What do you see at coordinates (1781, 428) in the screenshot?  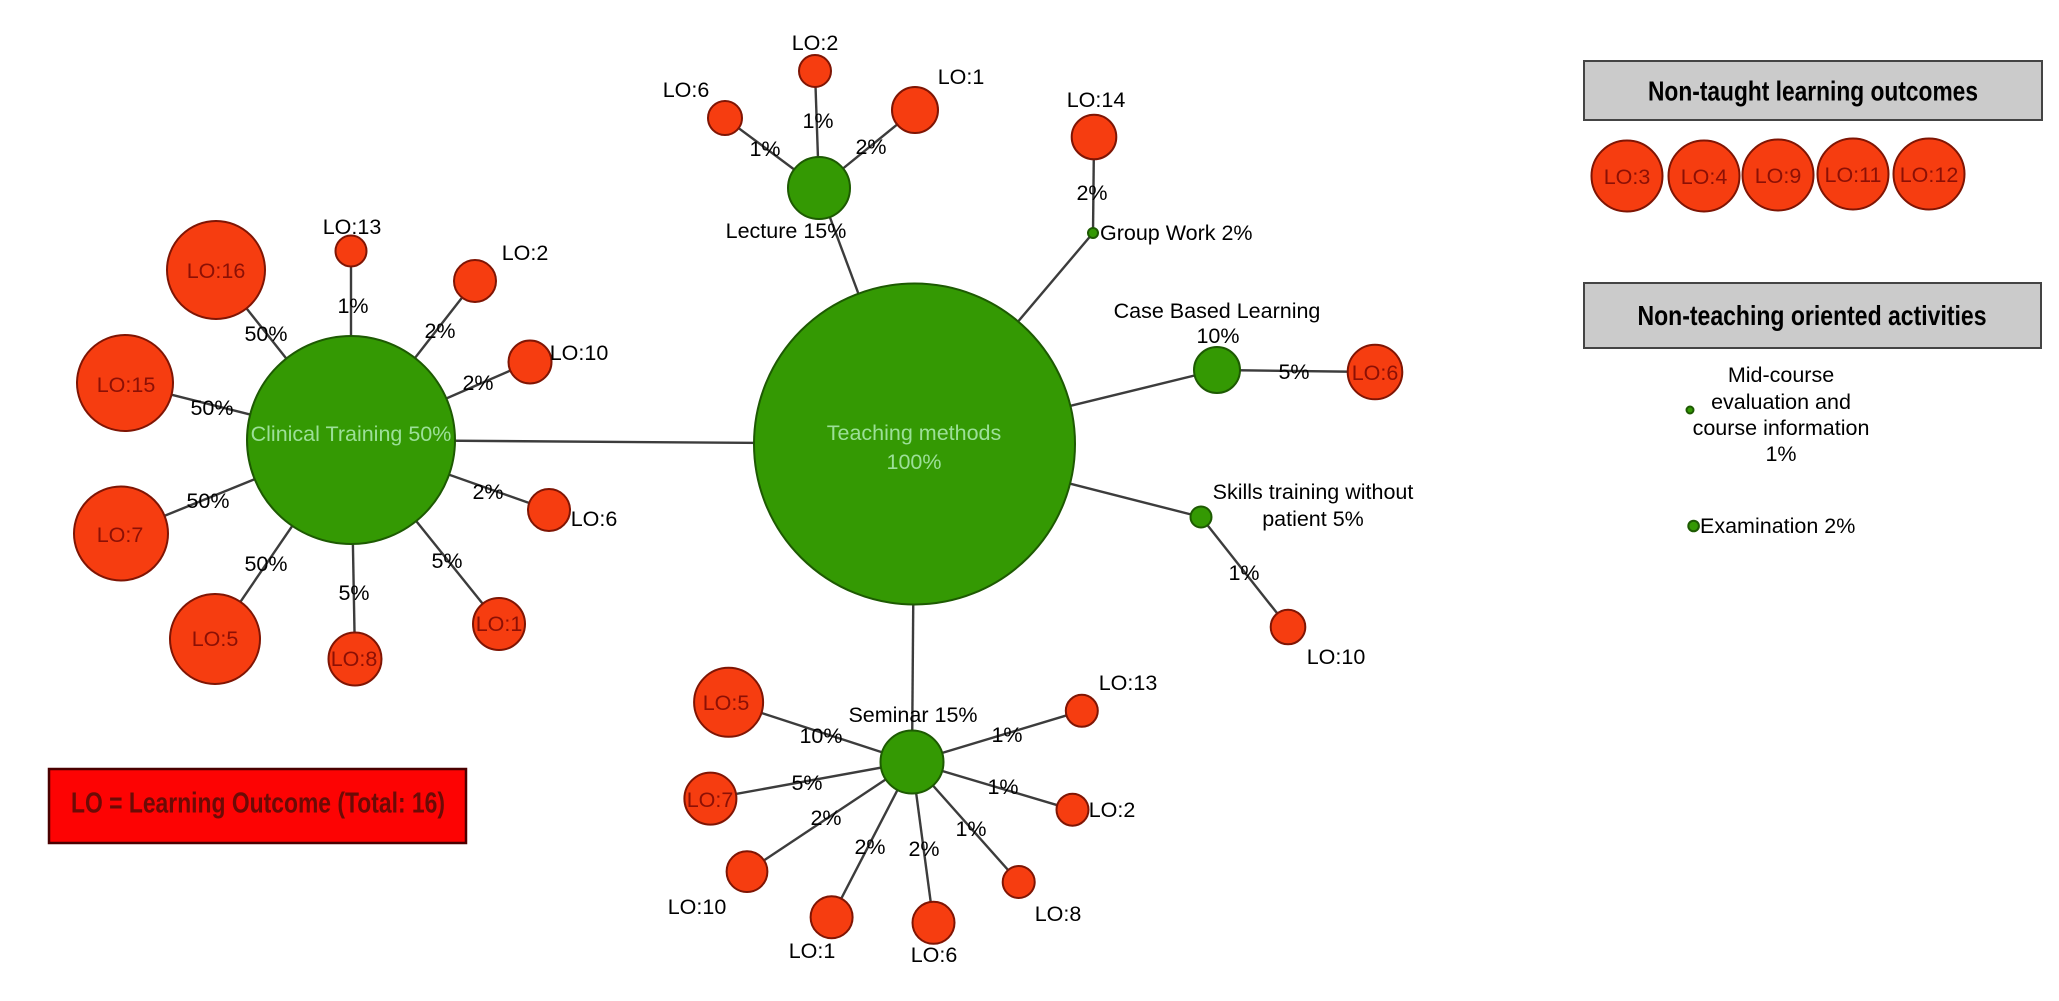 I see `svg-text: course information` at bounding box center [1781, 428].